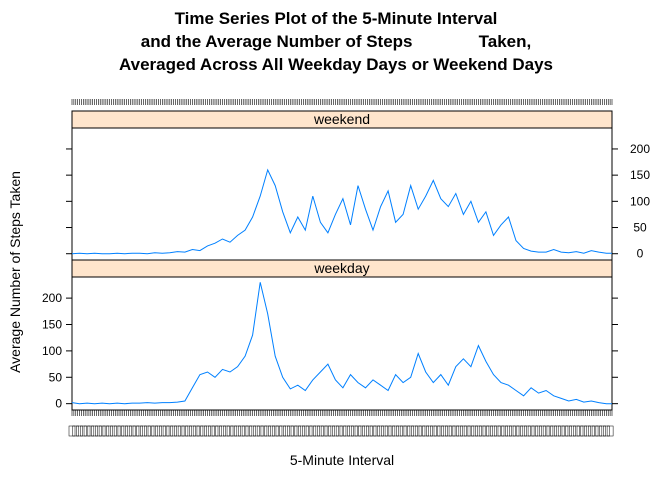 The image size is (672, 480). Describe the element at coordinates (640, 201) in the screenshot. I see `y-tick-label-weekend: 100` at that location.